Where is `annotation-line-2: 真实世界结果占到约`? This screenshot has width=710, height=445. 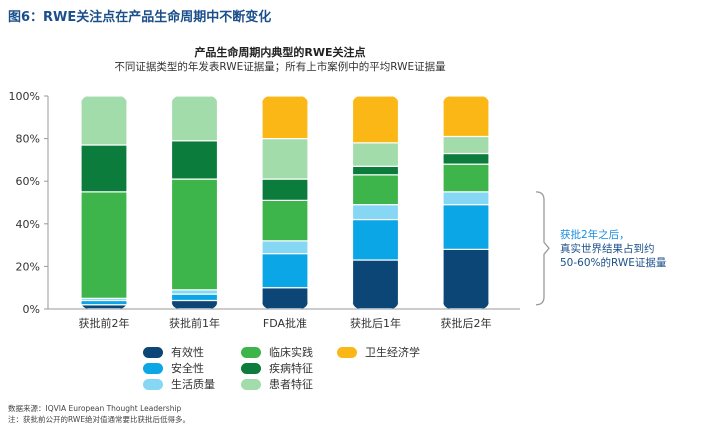 annotation-line-2: 真实世界结果占到约 is located at coordinates (607, 249).